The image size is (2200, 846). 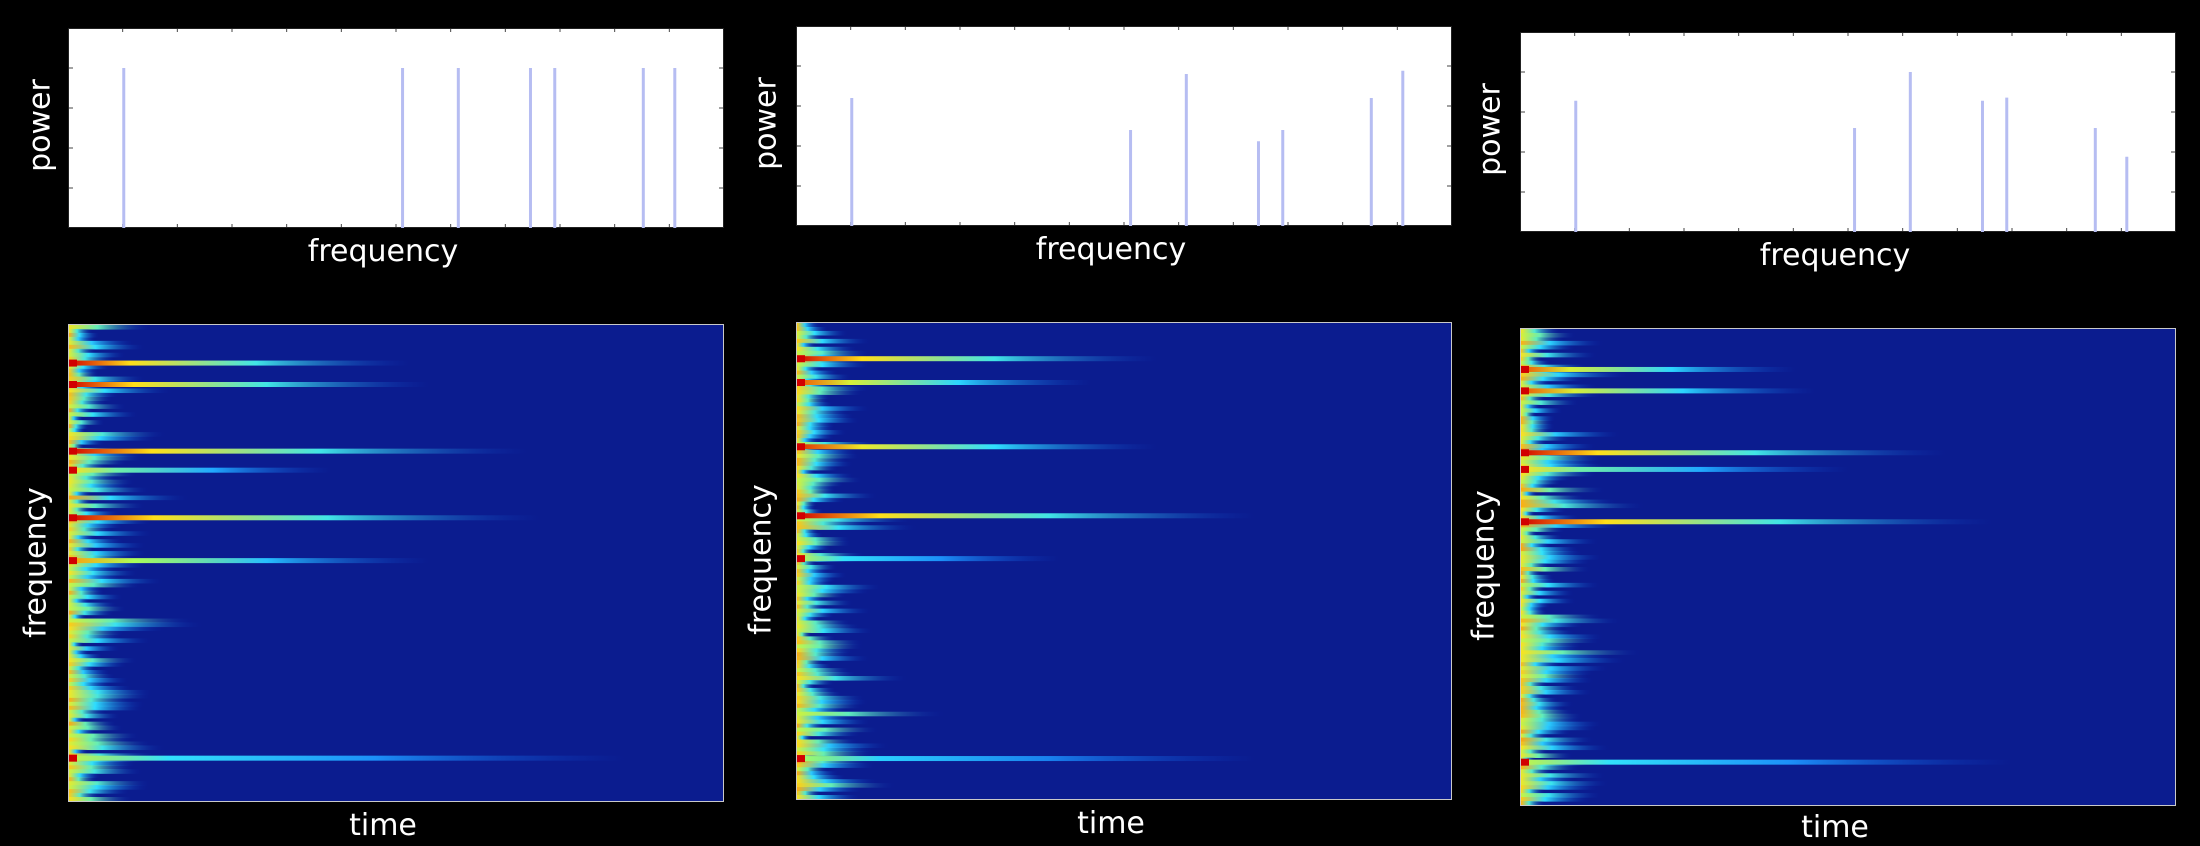 I want to click on axis-ticks, so click(x=1848, y=132).